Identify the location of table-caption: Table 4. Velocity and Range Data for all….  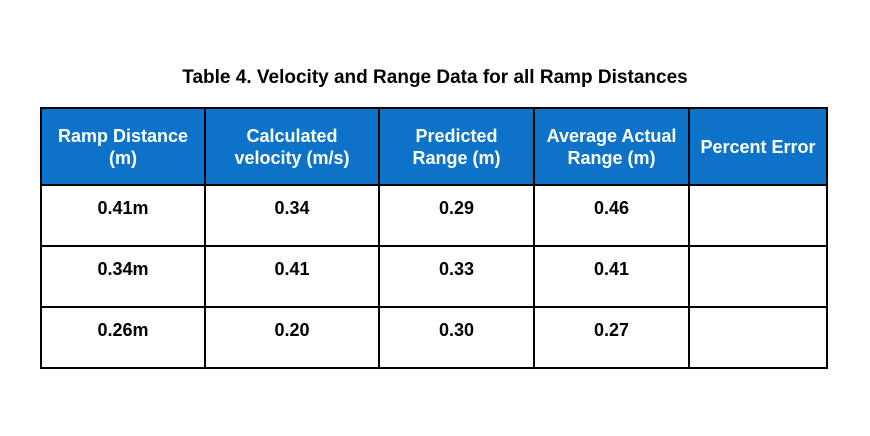
(435, 77).